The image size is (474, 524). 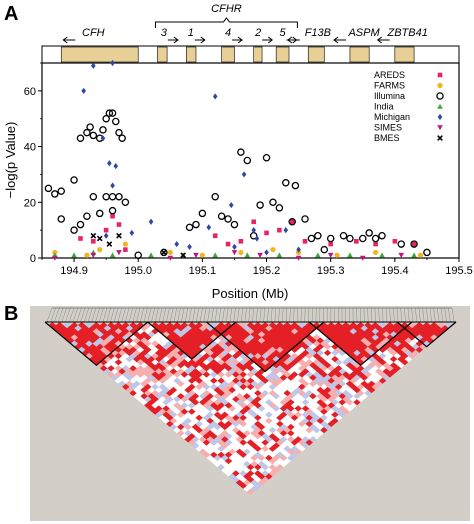 What do you see at coordinates (388, 128) in the screenshot?
I see `legend-label: SIMES` at bounding box center [388, 128].